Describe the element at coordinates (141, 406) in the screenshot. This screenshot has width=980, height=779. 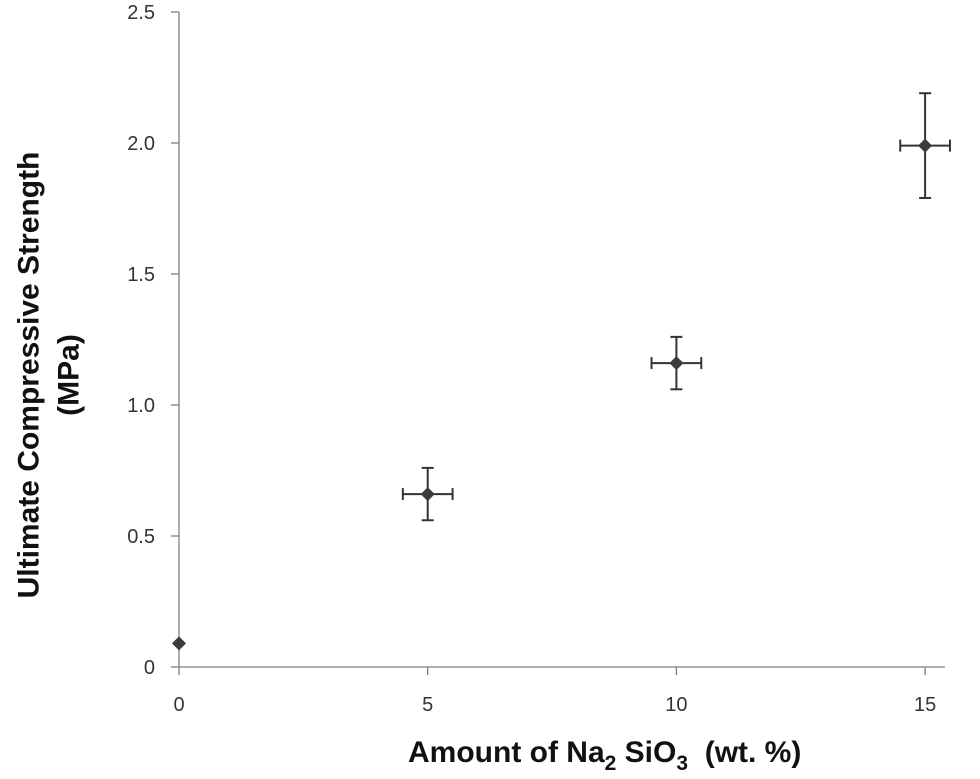
I see `y-tick-label: 1.0` at that location.